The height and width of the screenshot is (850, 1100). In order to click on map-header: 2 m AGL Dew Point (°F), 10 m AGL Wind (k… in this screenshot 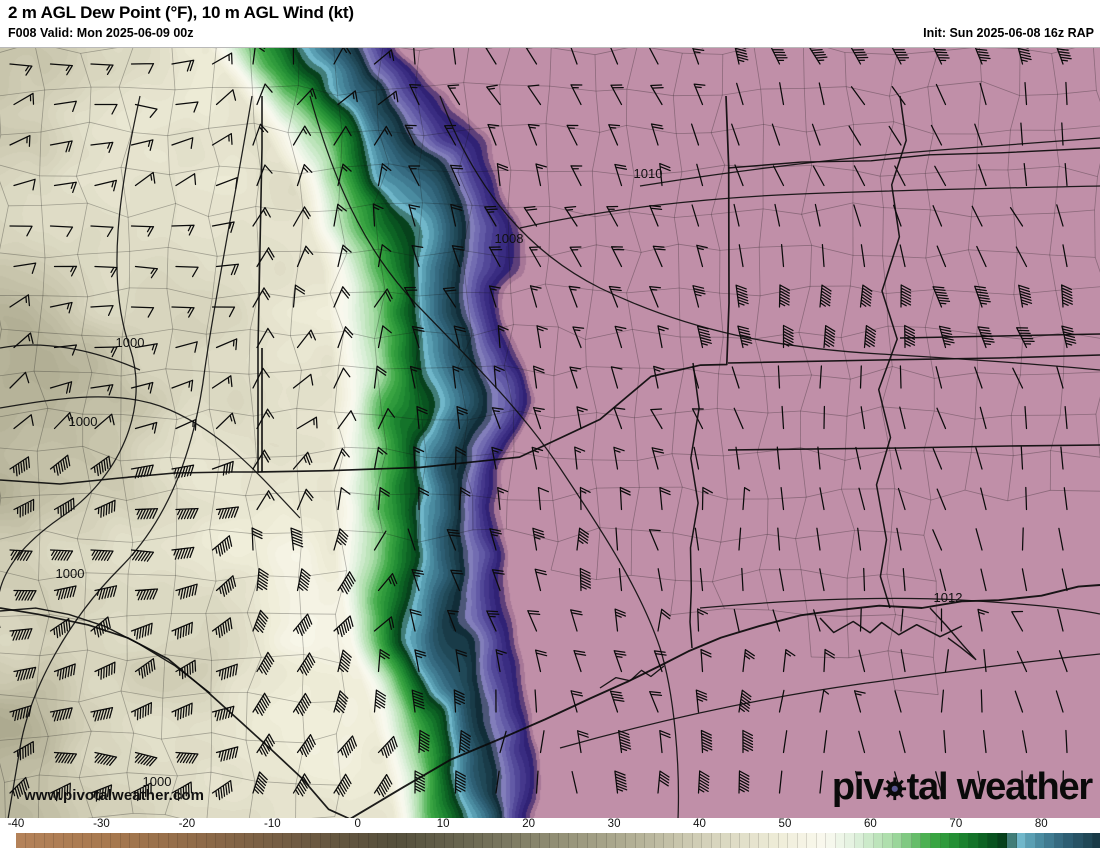, I will do `click(550, 24)`.